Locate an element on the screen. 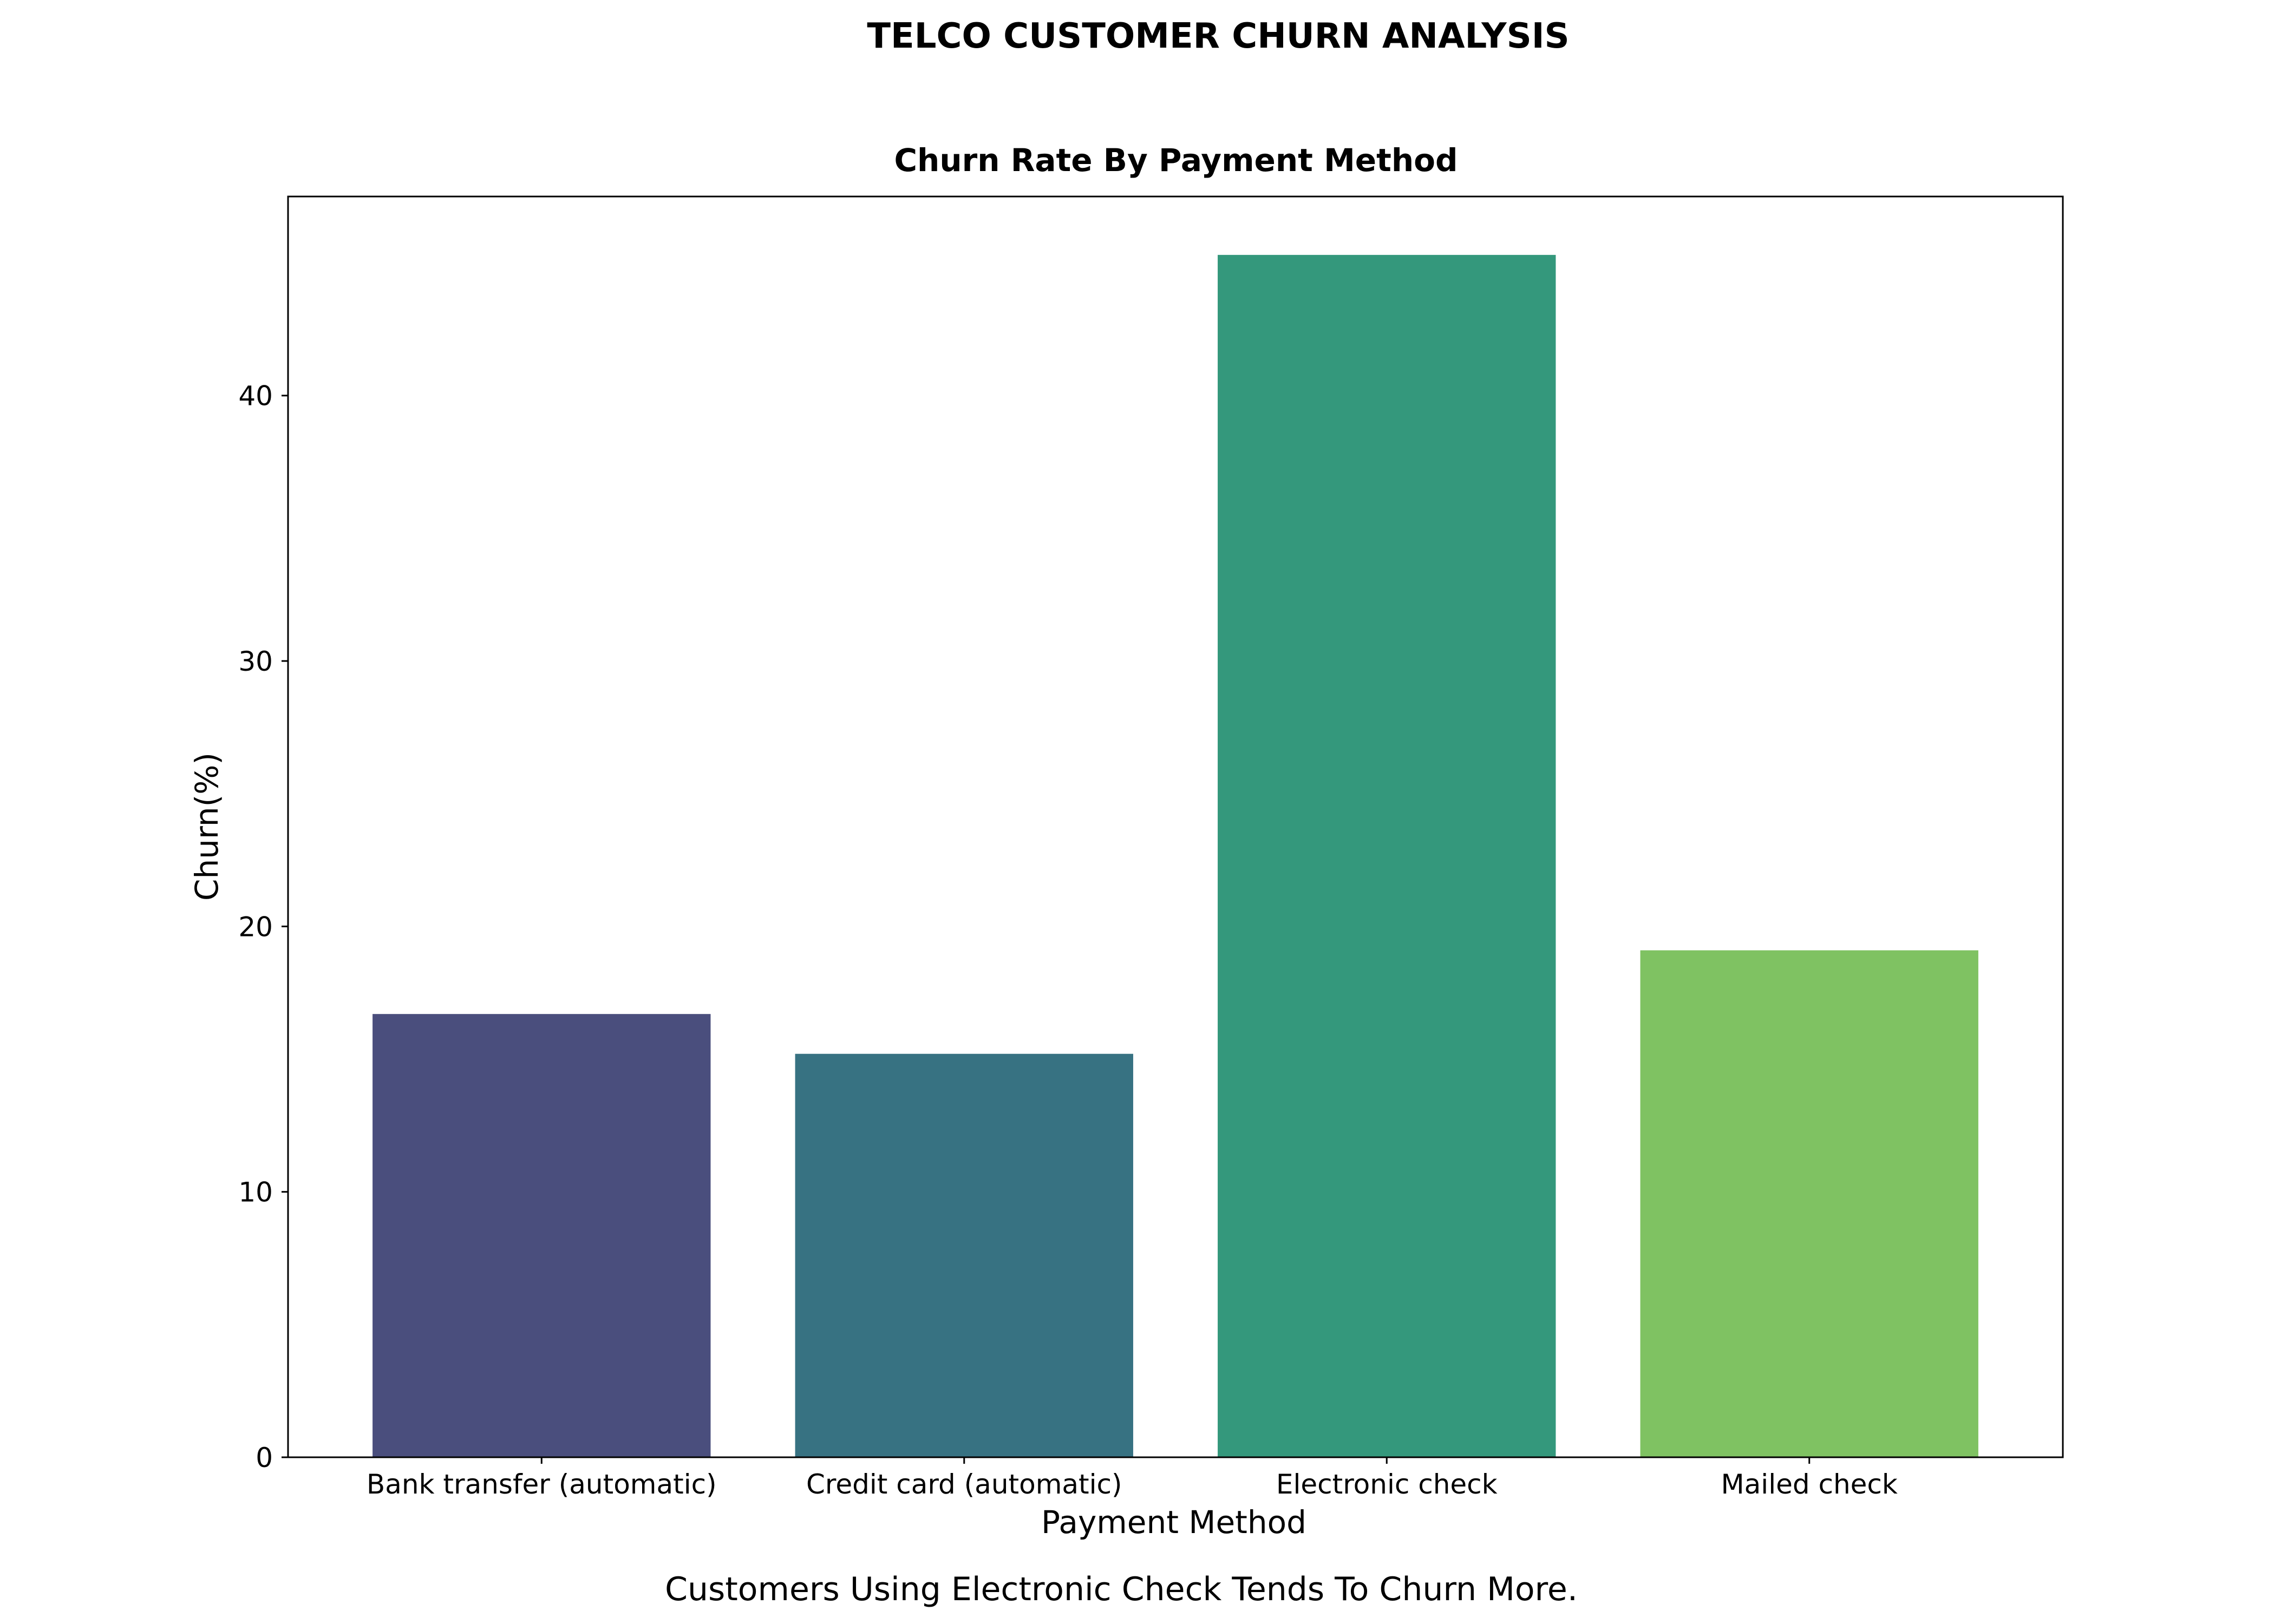  x-tick-label: Mailed check is located at coordinates (1810, 1485).